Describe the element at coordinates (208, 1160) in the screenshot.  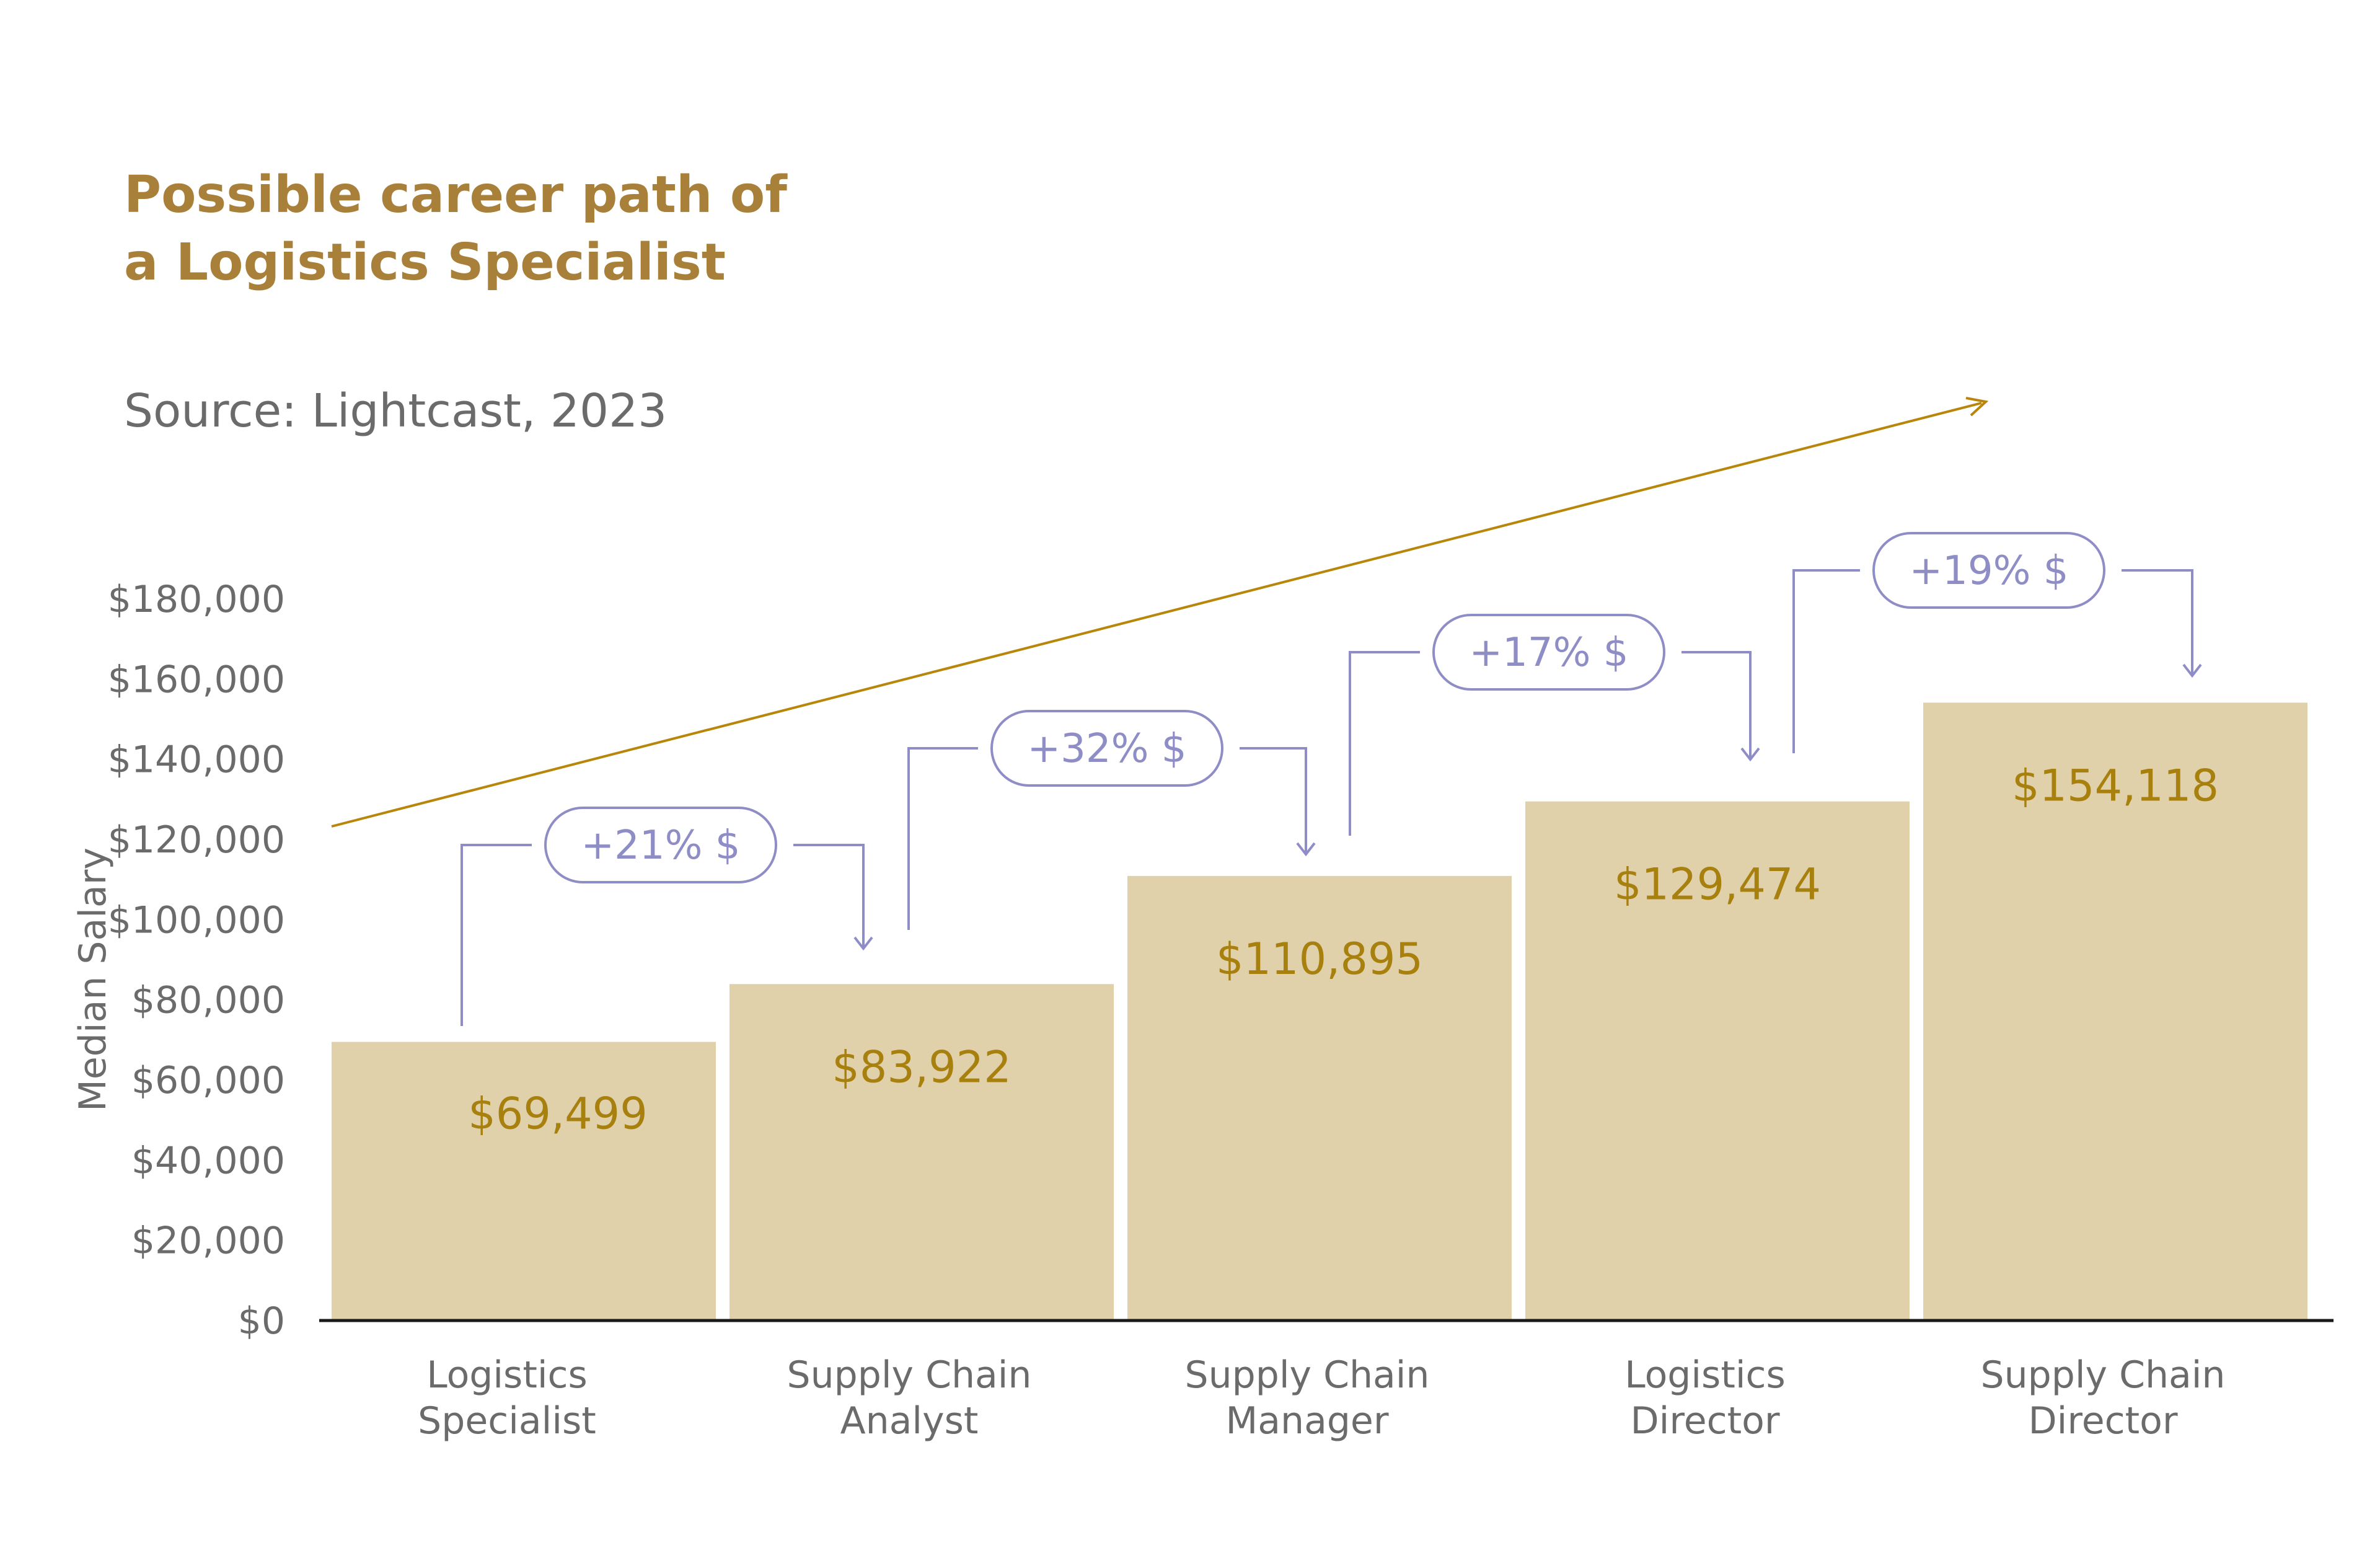
I see `y-tick-label: $40,000` at that location.